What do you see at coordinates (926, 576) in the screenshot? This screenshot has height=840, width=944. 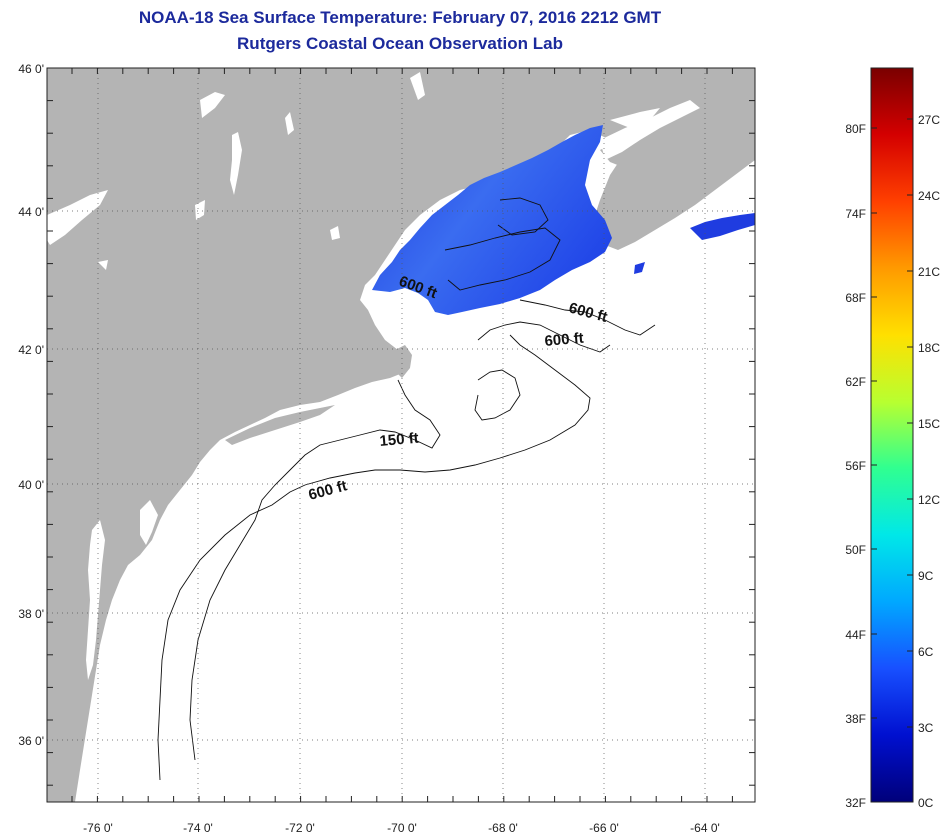 I see `colorbar-c-9: 9C` at bounding box center [926, 576].